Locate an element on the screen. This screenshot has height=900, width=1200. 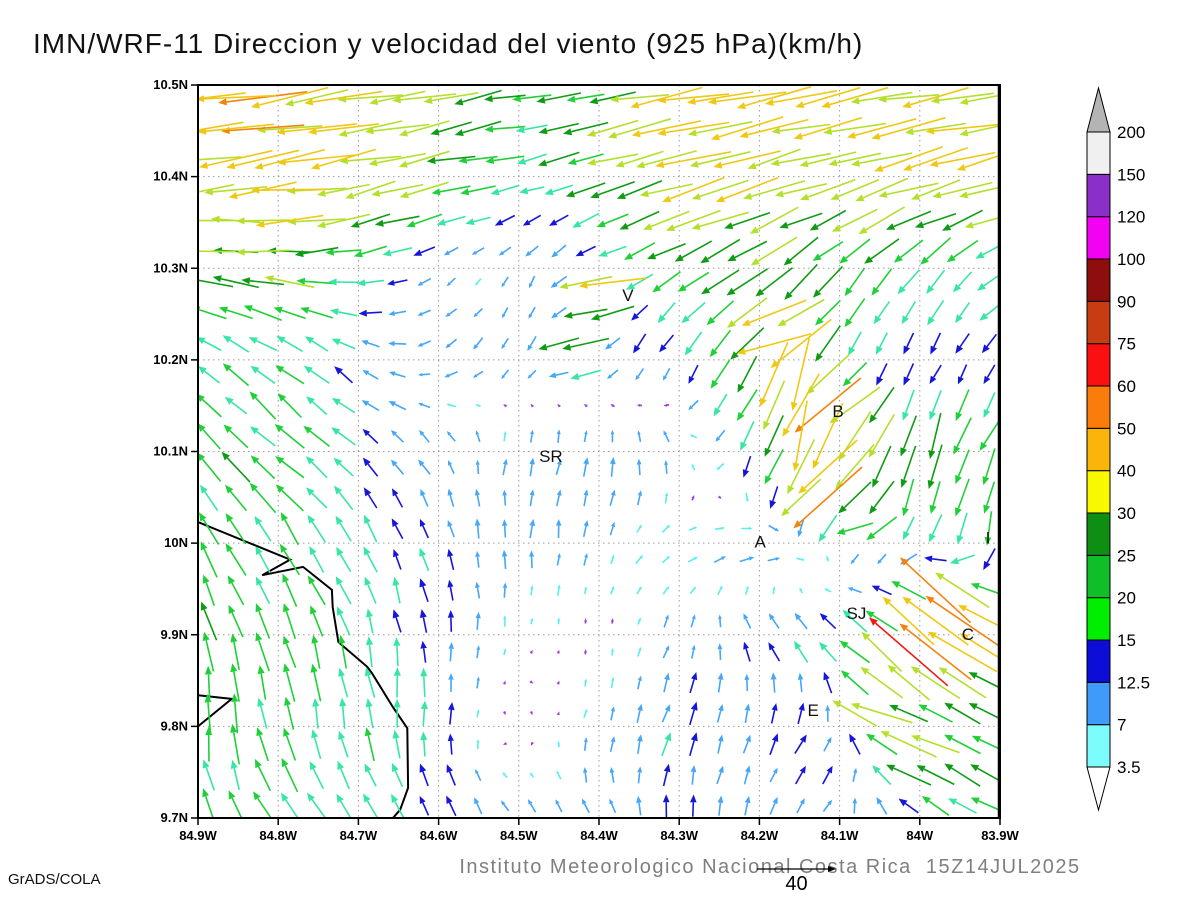
colorbar-label: 12.5 is located at coordinates (1133, 682).